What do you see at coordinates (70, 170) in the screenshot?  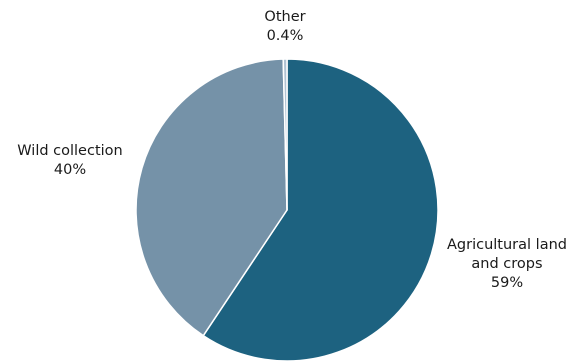 I see `slice-value-wild-collection: 40%` at bounding box center [70, 170].